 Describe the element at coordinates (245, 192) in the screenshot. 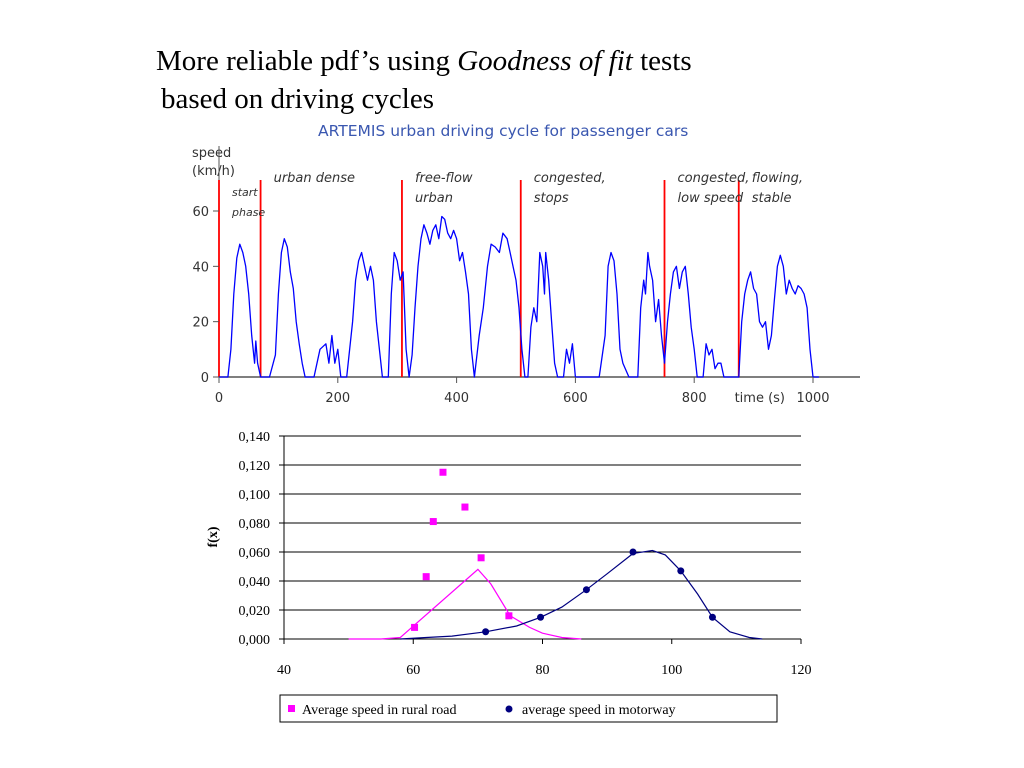

I see `artemis-phase-label: start` at that location.